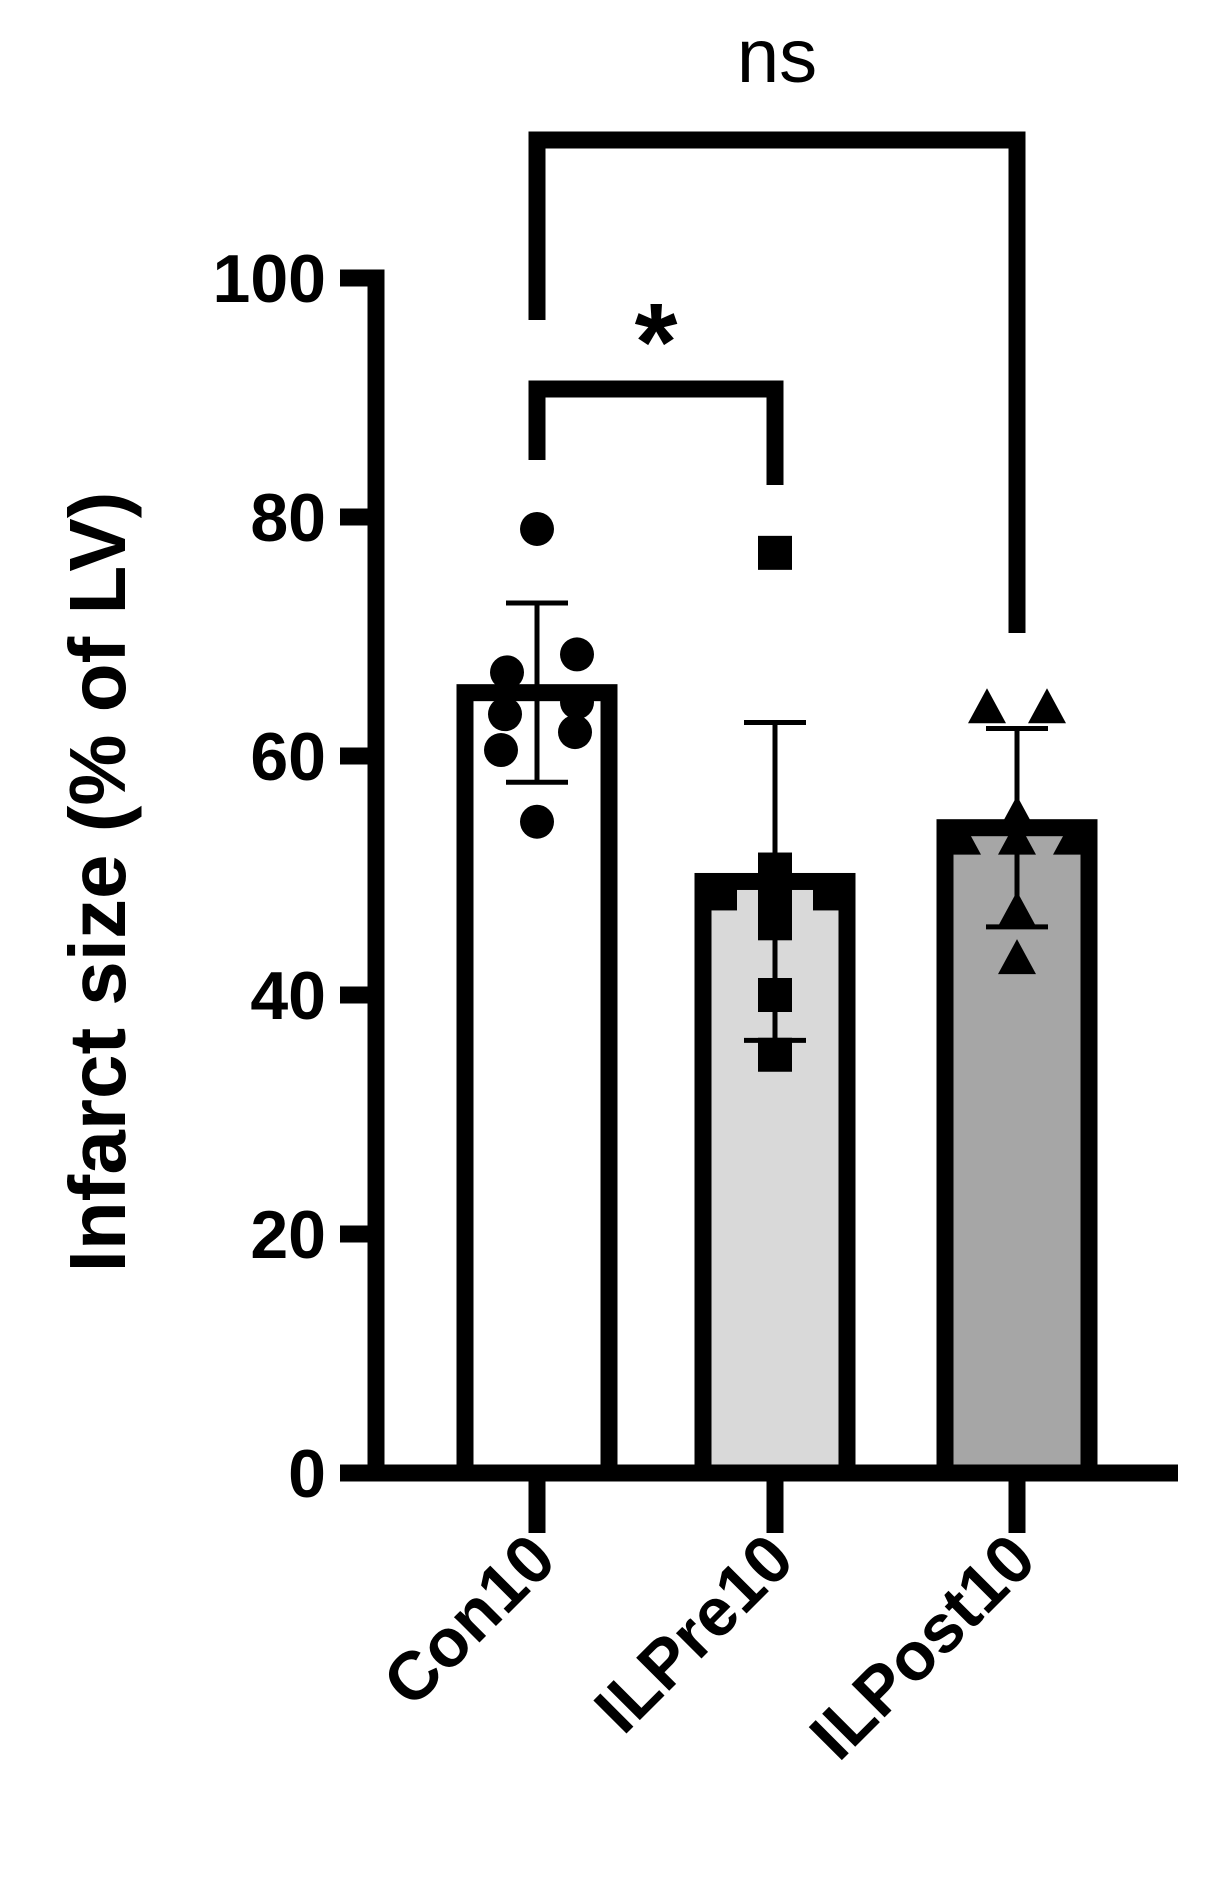 The image size is (1206, 1898). What do you see at coordinates (288, 1235) in the screenshot?
I see `y-tick-label-20: 20` at bounding box center [288, 1235].